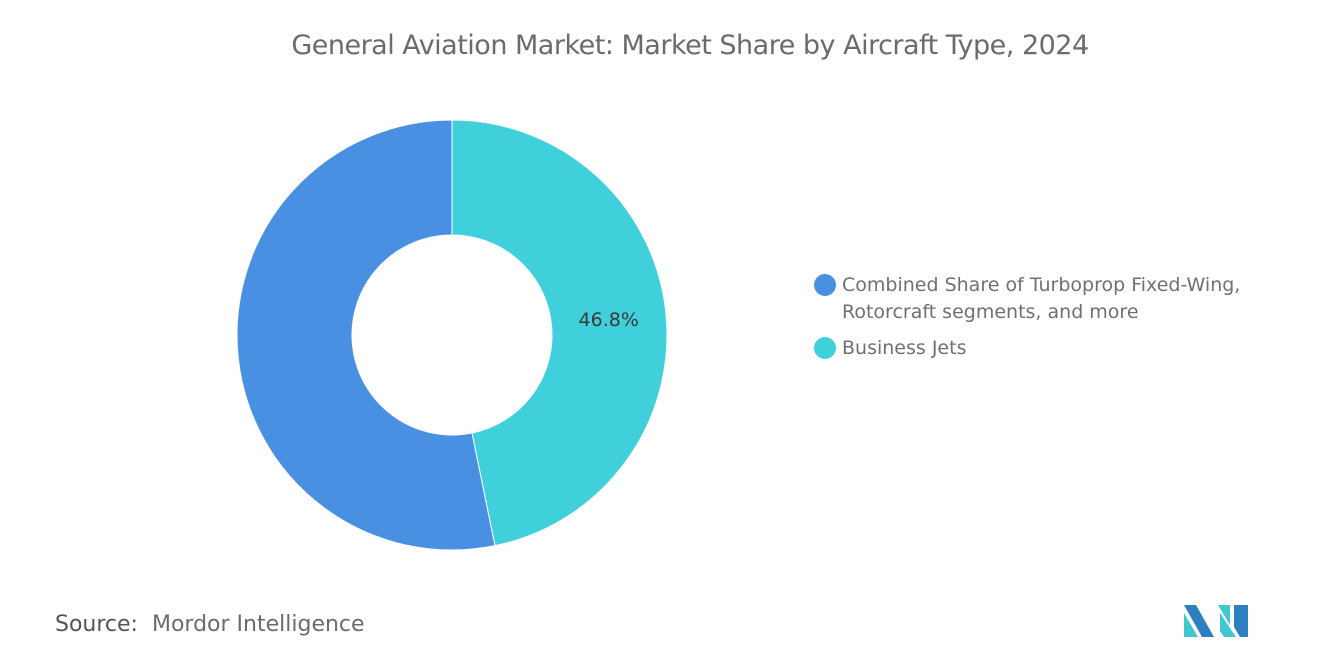 The image size is (1320, 665). I want to click on source-note: Source: Mordor Intelligence, so click(210, 624).